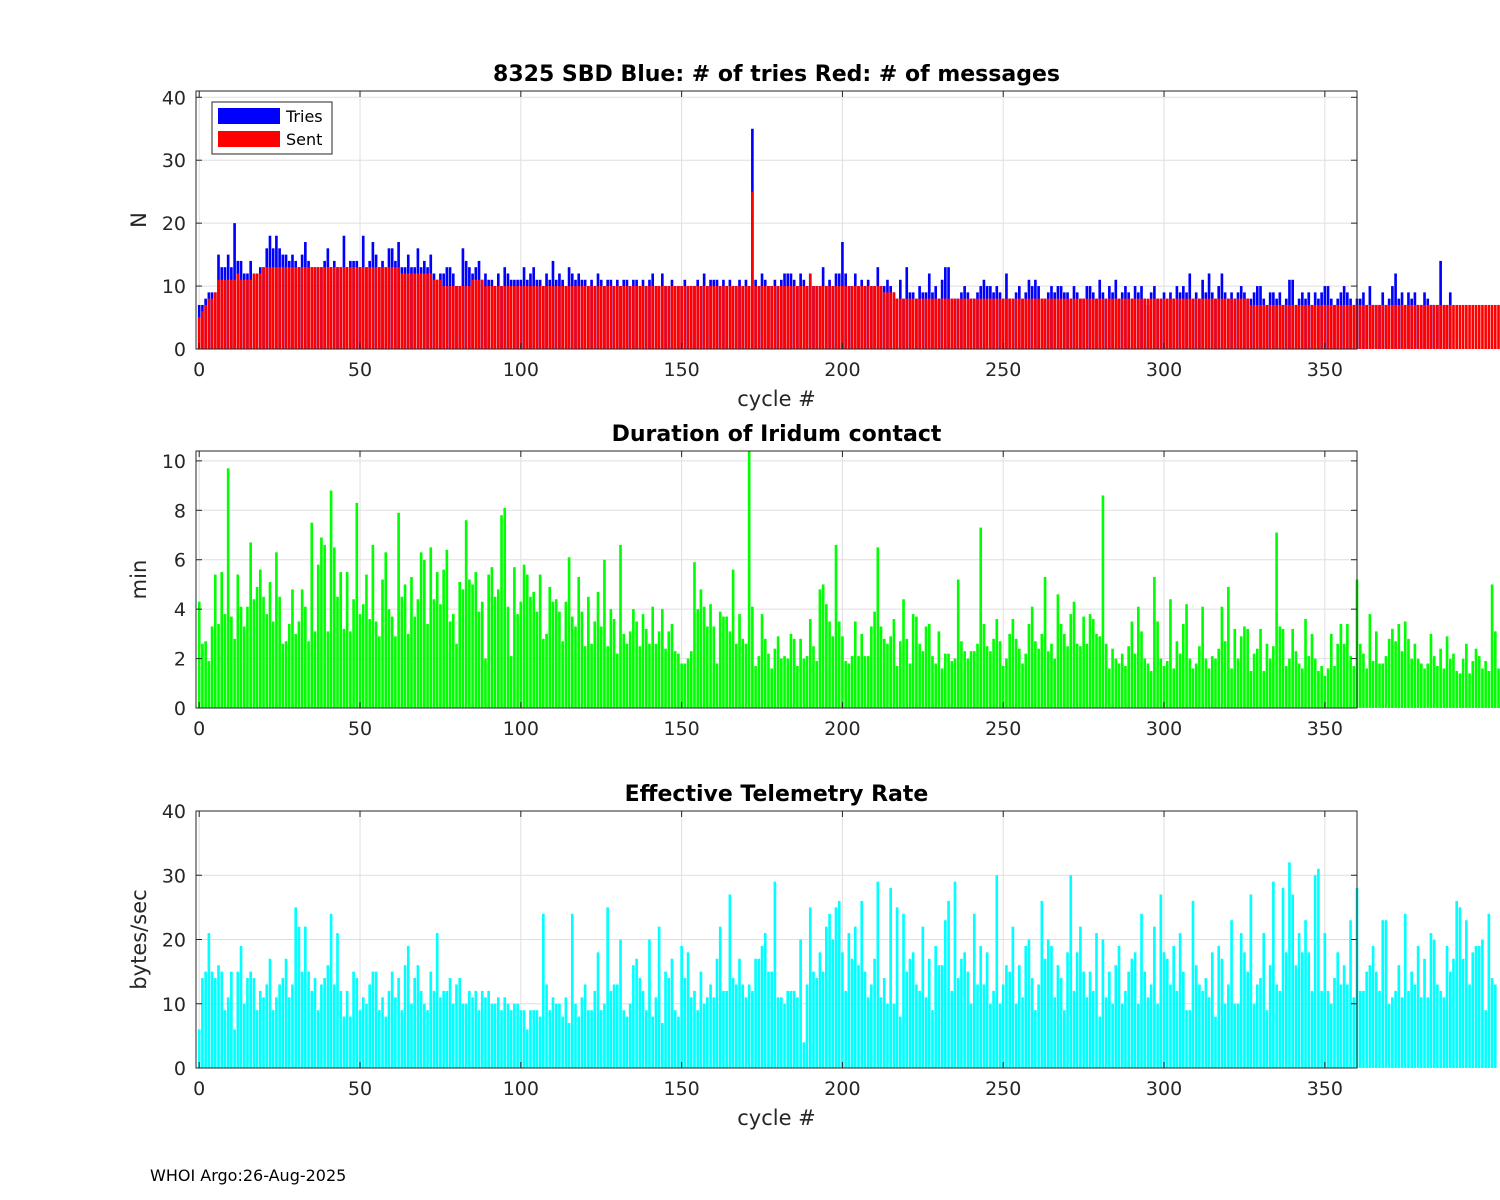 The image size is (1500, 1200). I want to click on legend: Tries Sent, so click(272, 128).